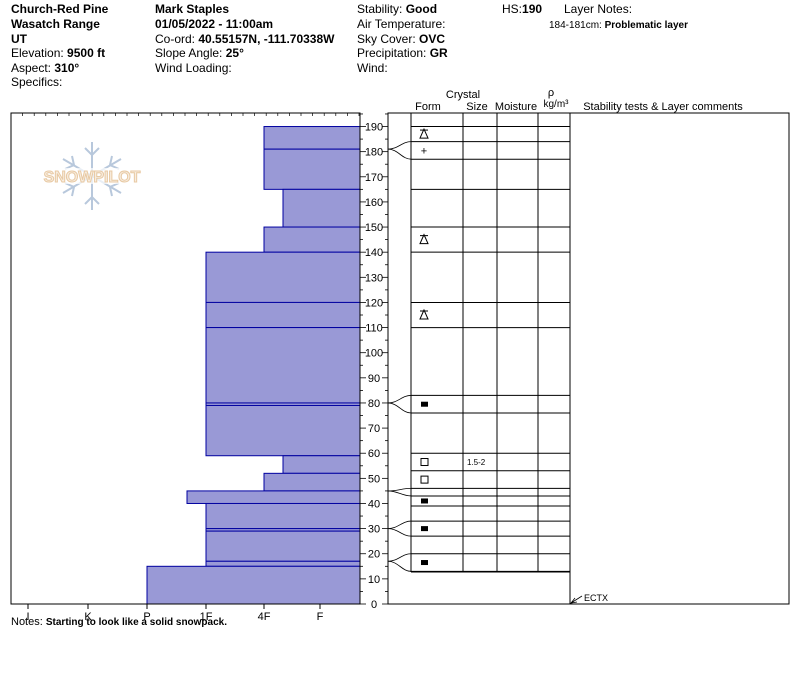 Image resolution: width=800 pixels, height=676 pixels. Describe the element at coordinates (374, 128) in the screenshot. I see `depth-tick-label: 190` at that location.